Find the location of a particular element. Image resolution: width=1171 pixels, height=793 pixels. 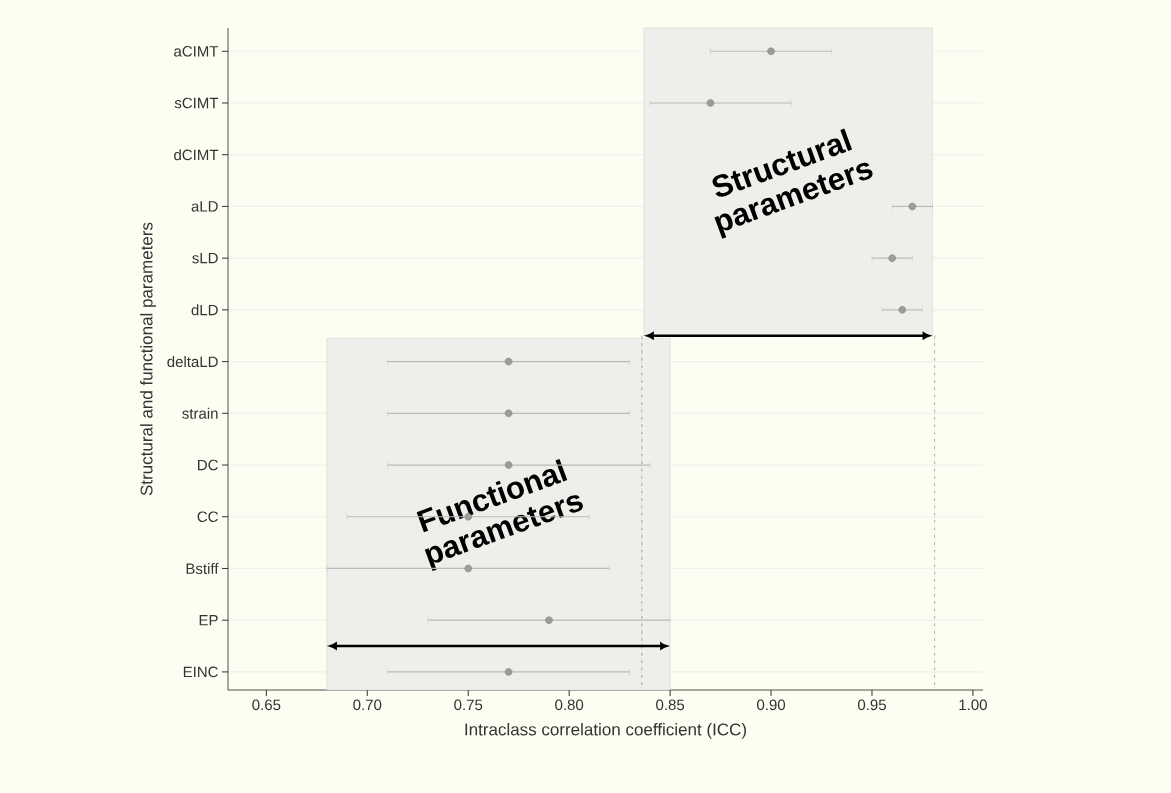

x-tick-label: 1.00 is located at coordinates (973, 705).